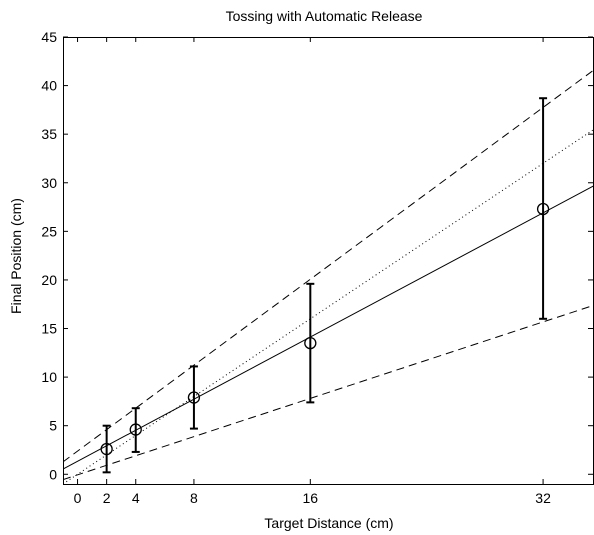  I want to click on y-tick-label: 20, so click(49, 280).